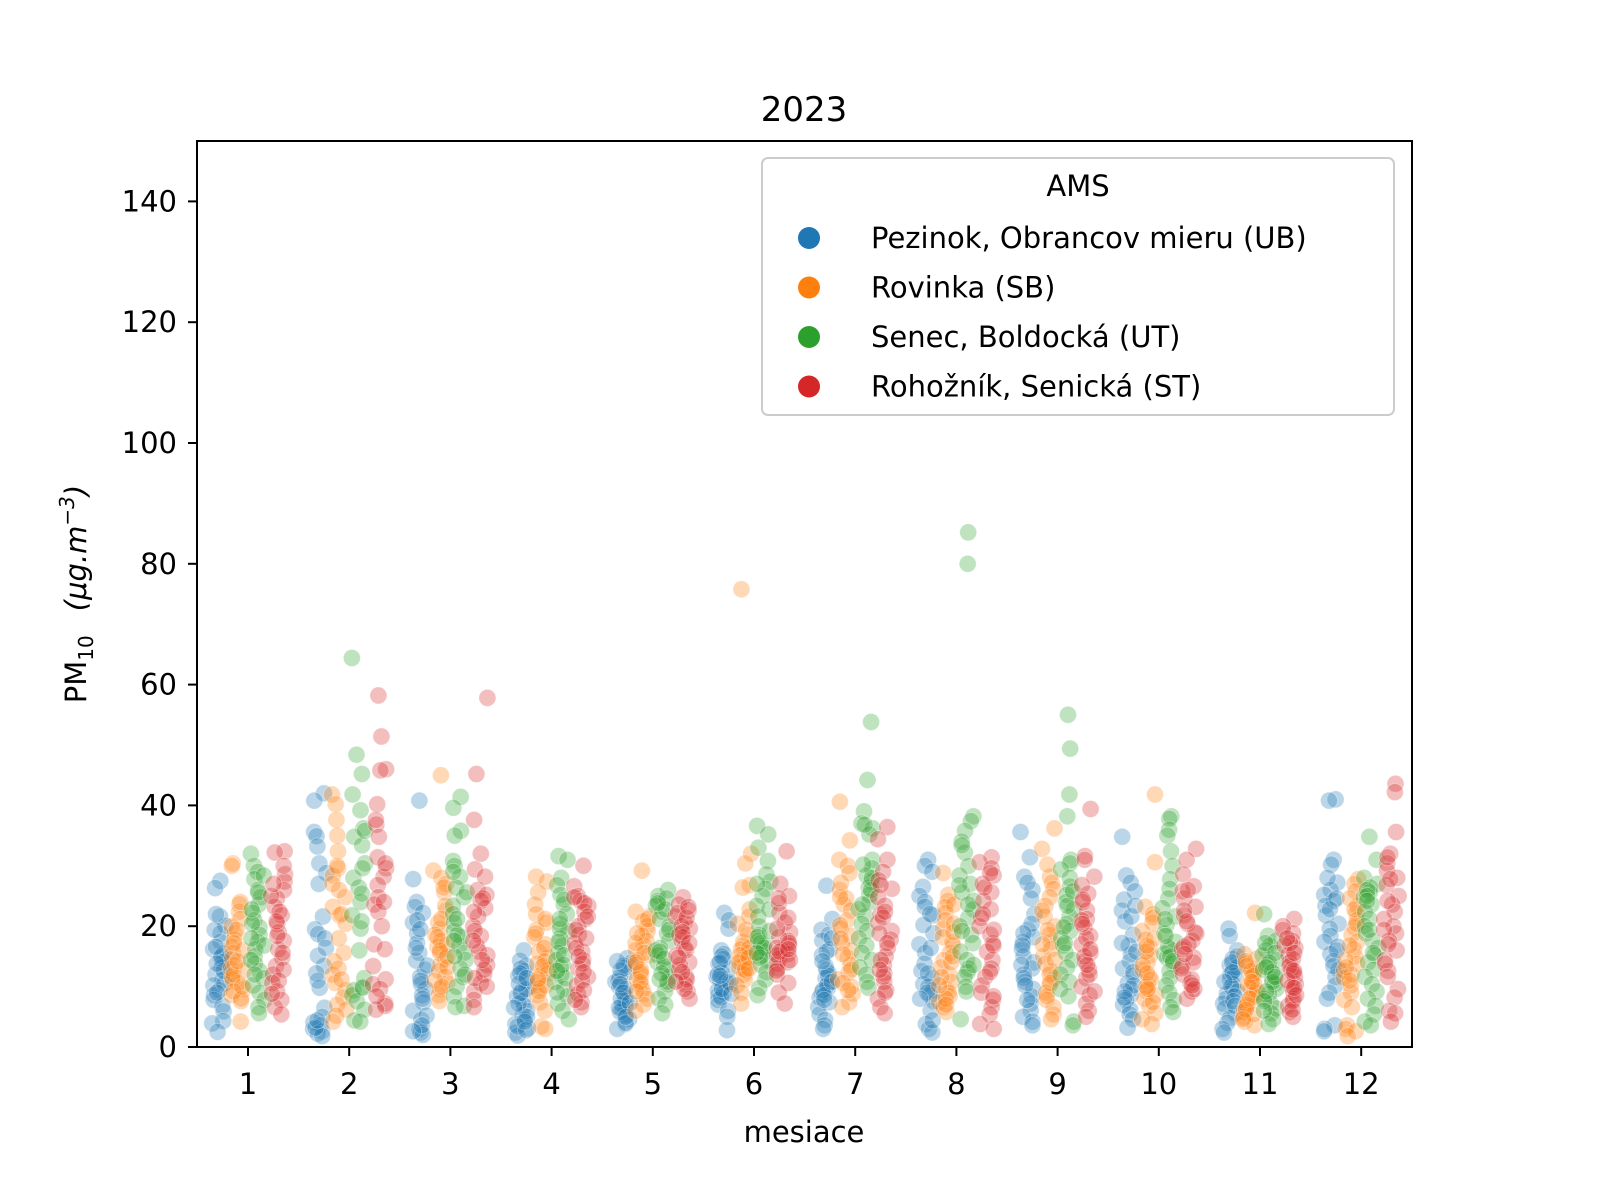 Image resolution: width=1600 pixels, height=1204 pixels. I want to click on legend-label: Pezinok, Obrancov mieru (UB), so click(1089, 238).